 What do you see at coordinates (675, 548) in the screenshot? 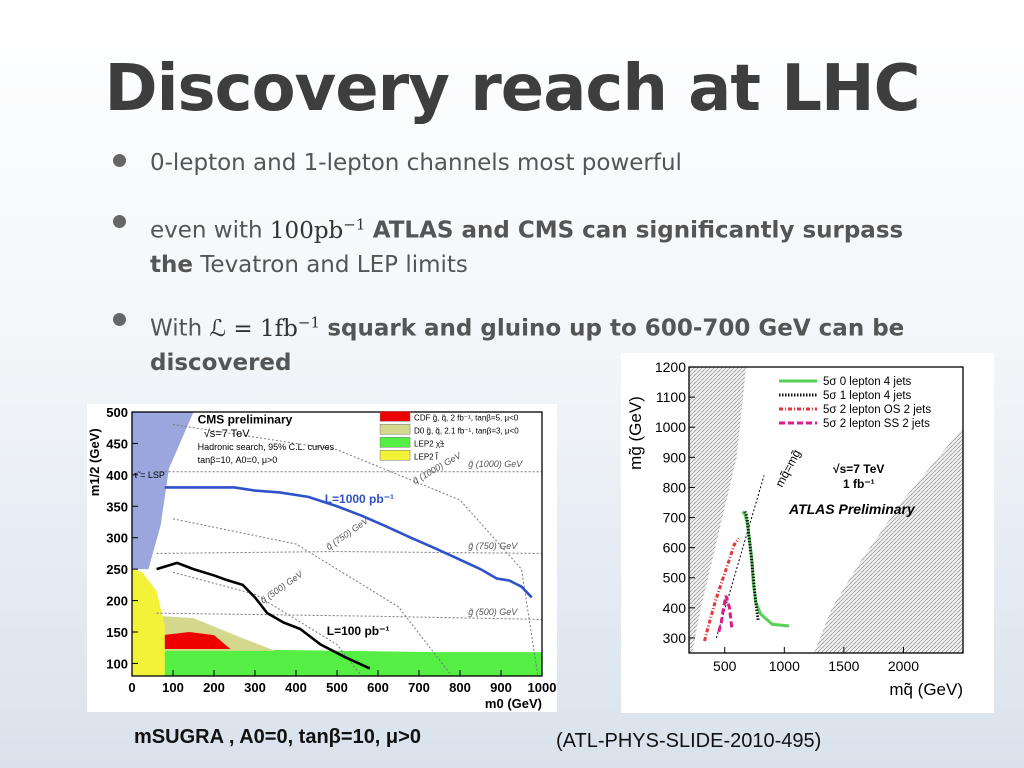
I see `atlas-y-tick-label: 600` at bounding box center [675, 548].